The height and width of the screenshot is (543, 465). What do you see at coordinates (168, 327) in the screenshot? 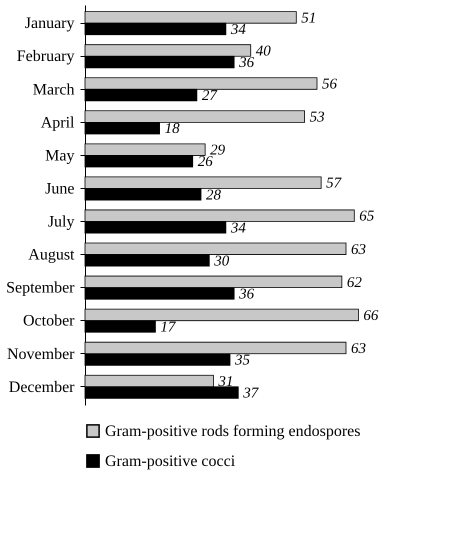
I see `data-label: 17` at bounding box center [168, 327].